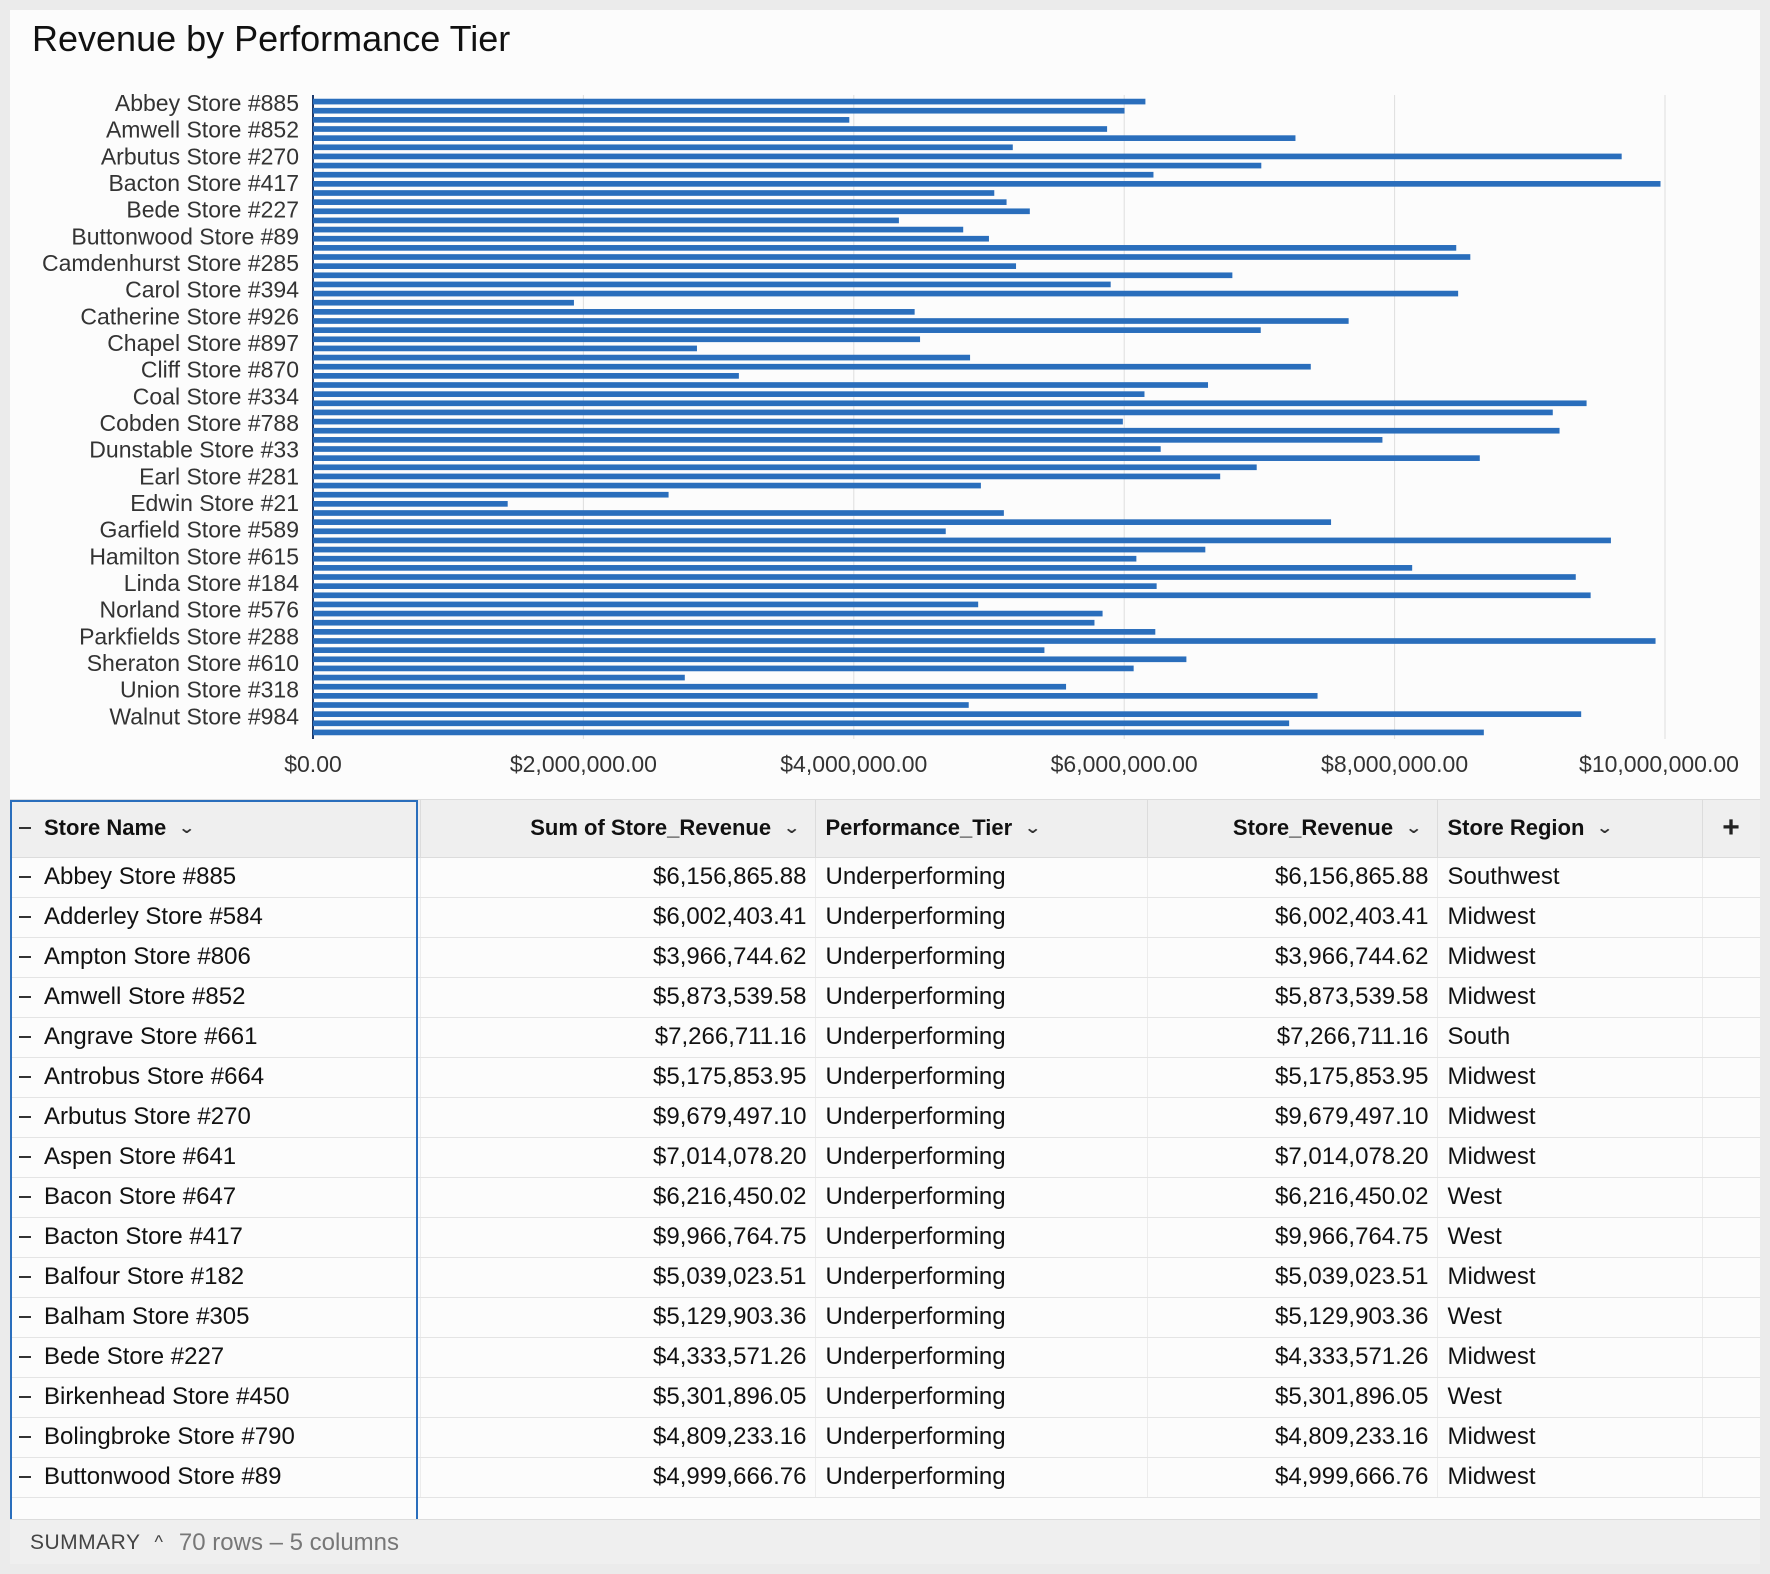 The width and height of the screenshot is (1770, 1574). Describe the element at coordinates (169, 1436) in the screenshot. I see `store-name-cell: Bolingbroke Store #790` at that location.